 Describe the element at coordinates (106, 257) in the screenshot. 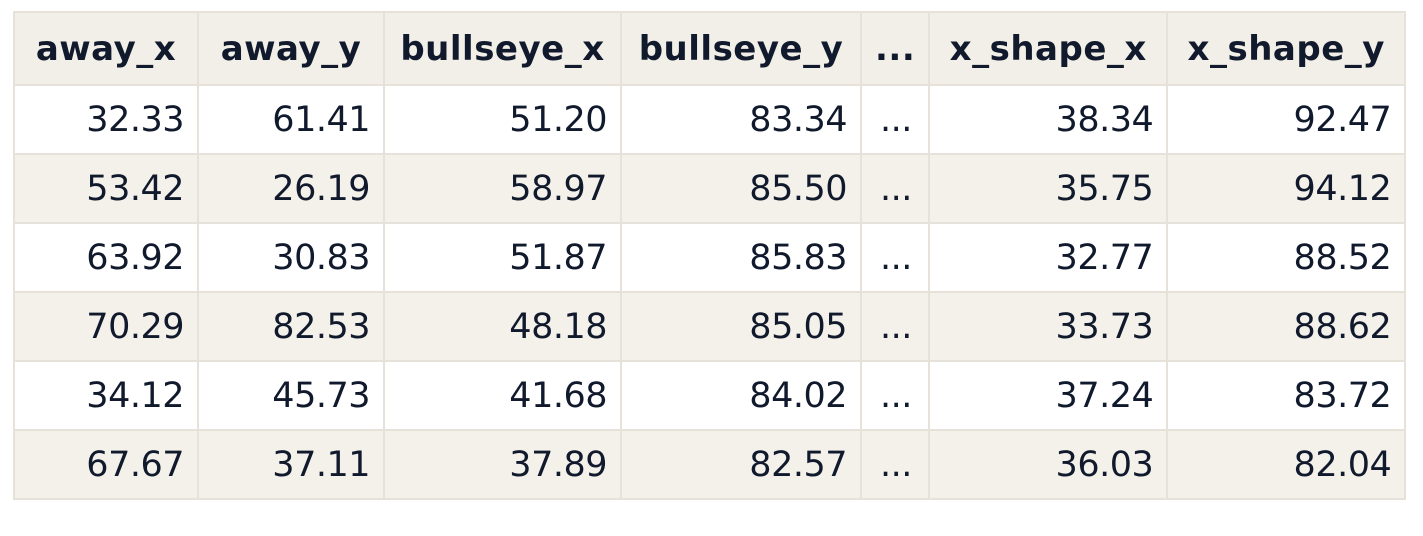

I see `table-cell: 63.92` at that location.